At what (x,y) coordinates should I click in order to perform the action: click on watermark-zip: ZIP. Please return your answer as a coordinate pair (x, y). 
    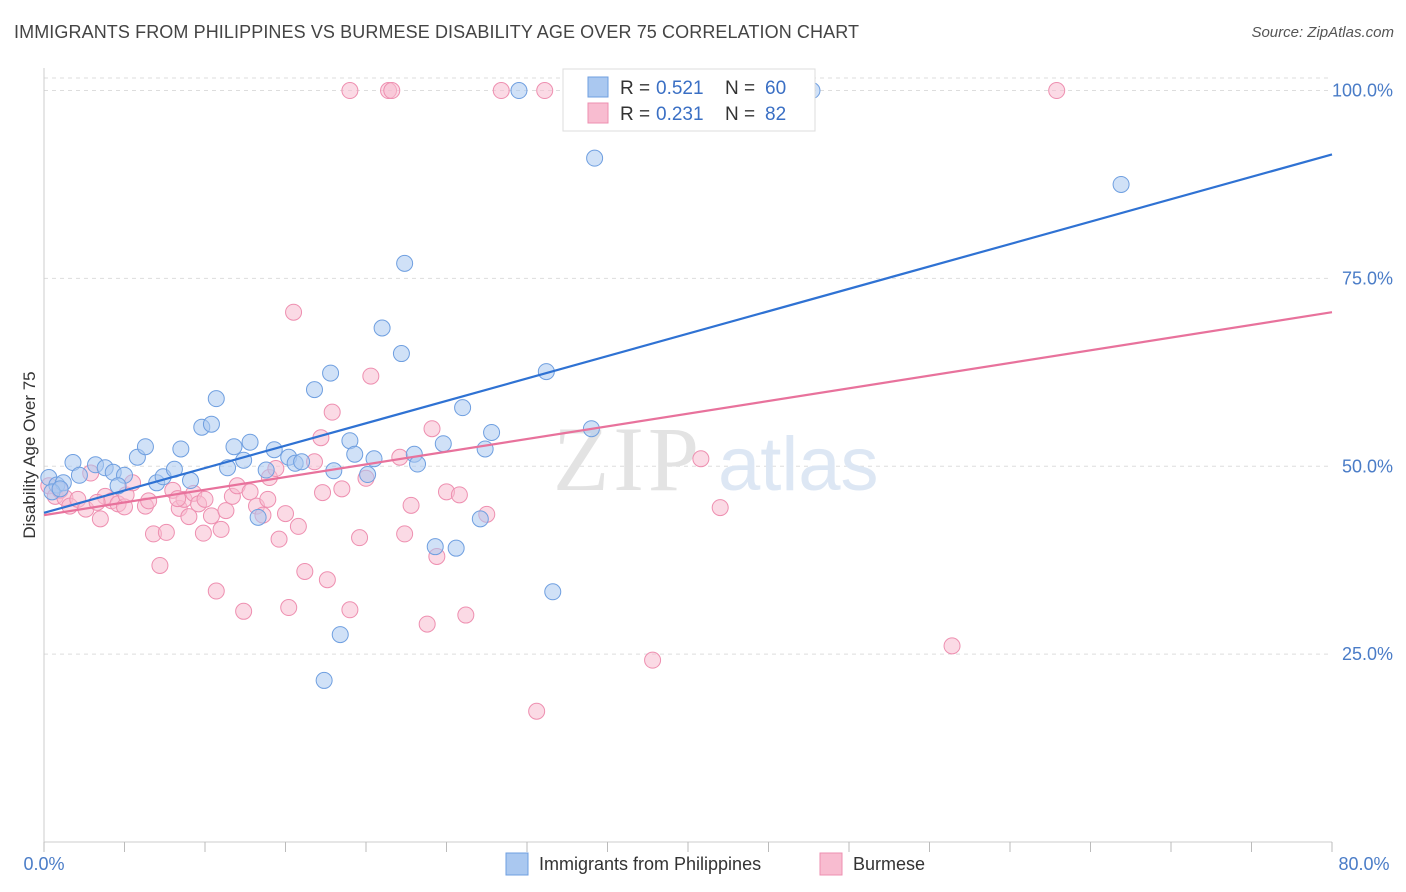
    Looking at the image, I should click on (628, 459).